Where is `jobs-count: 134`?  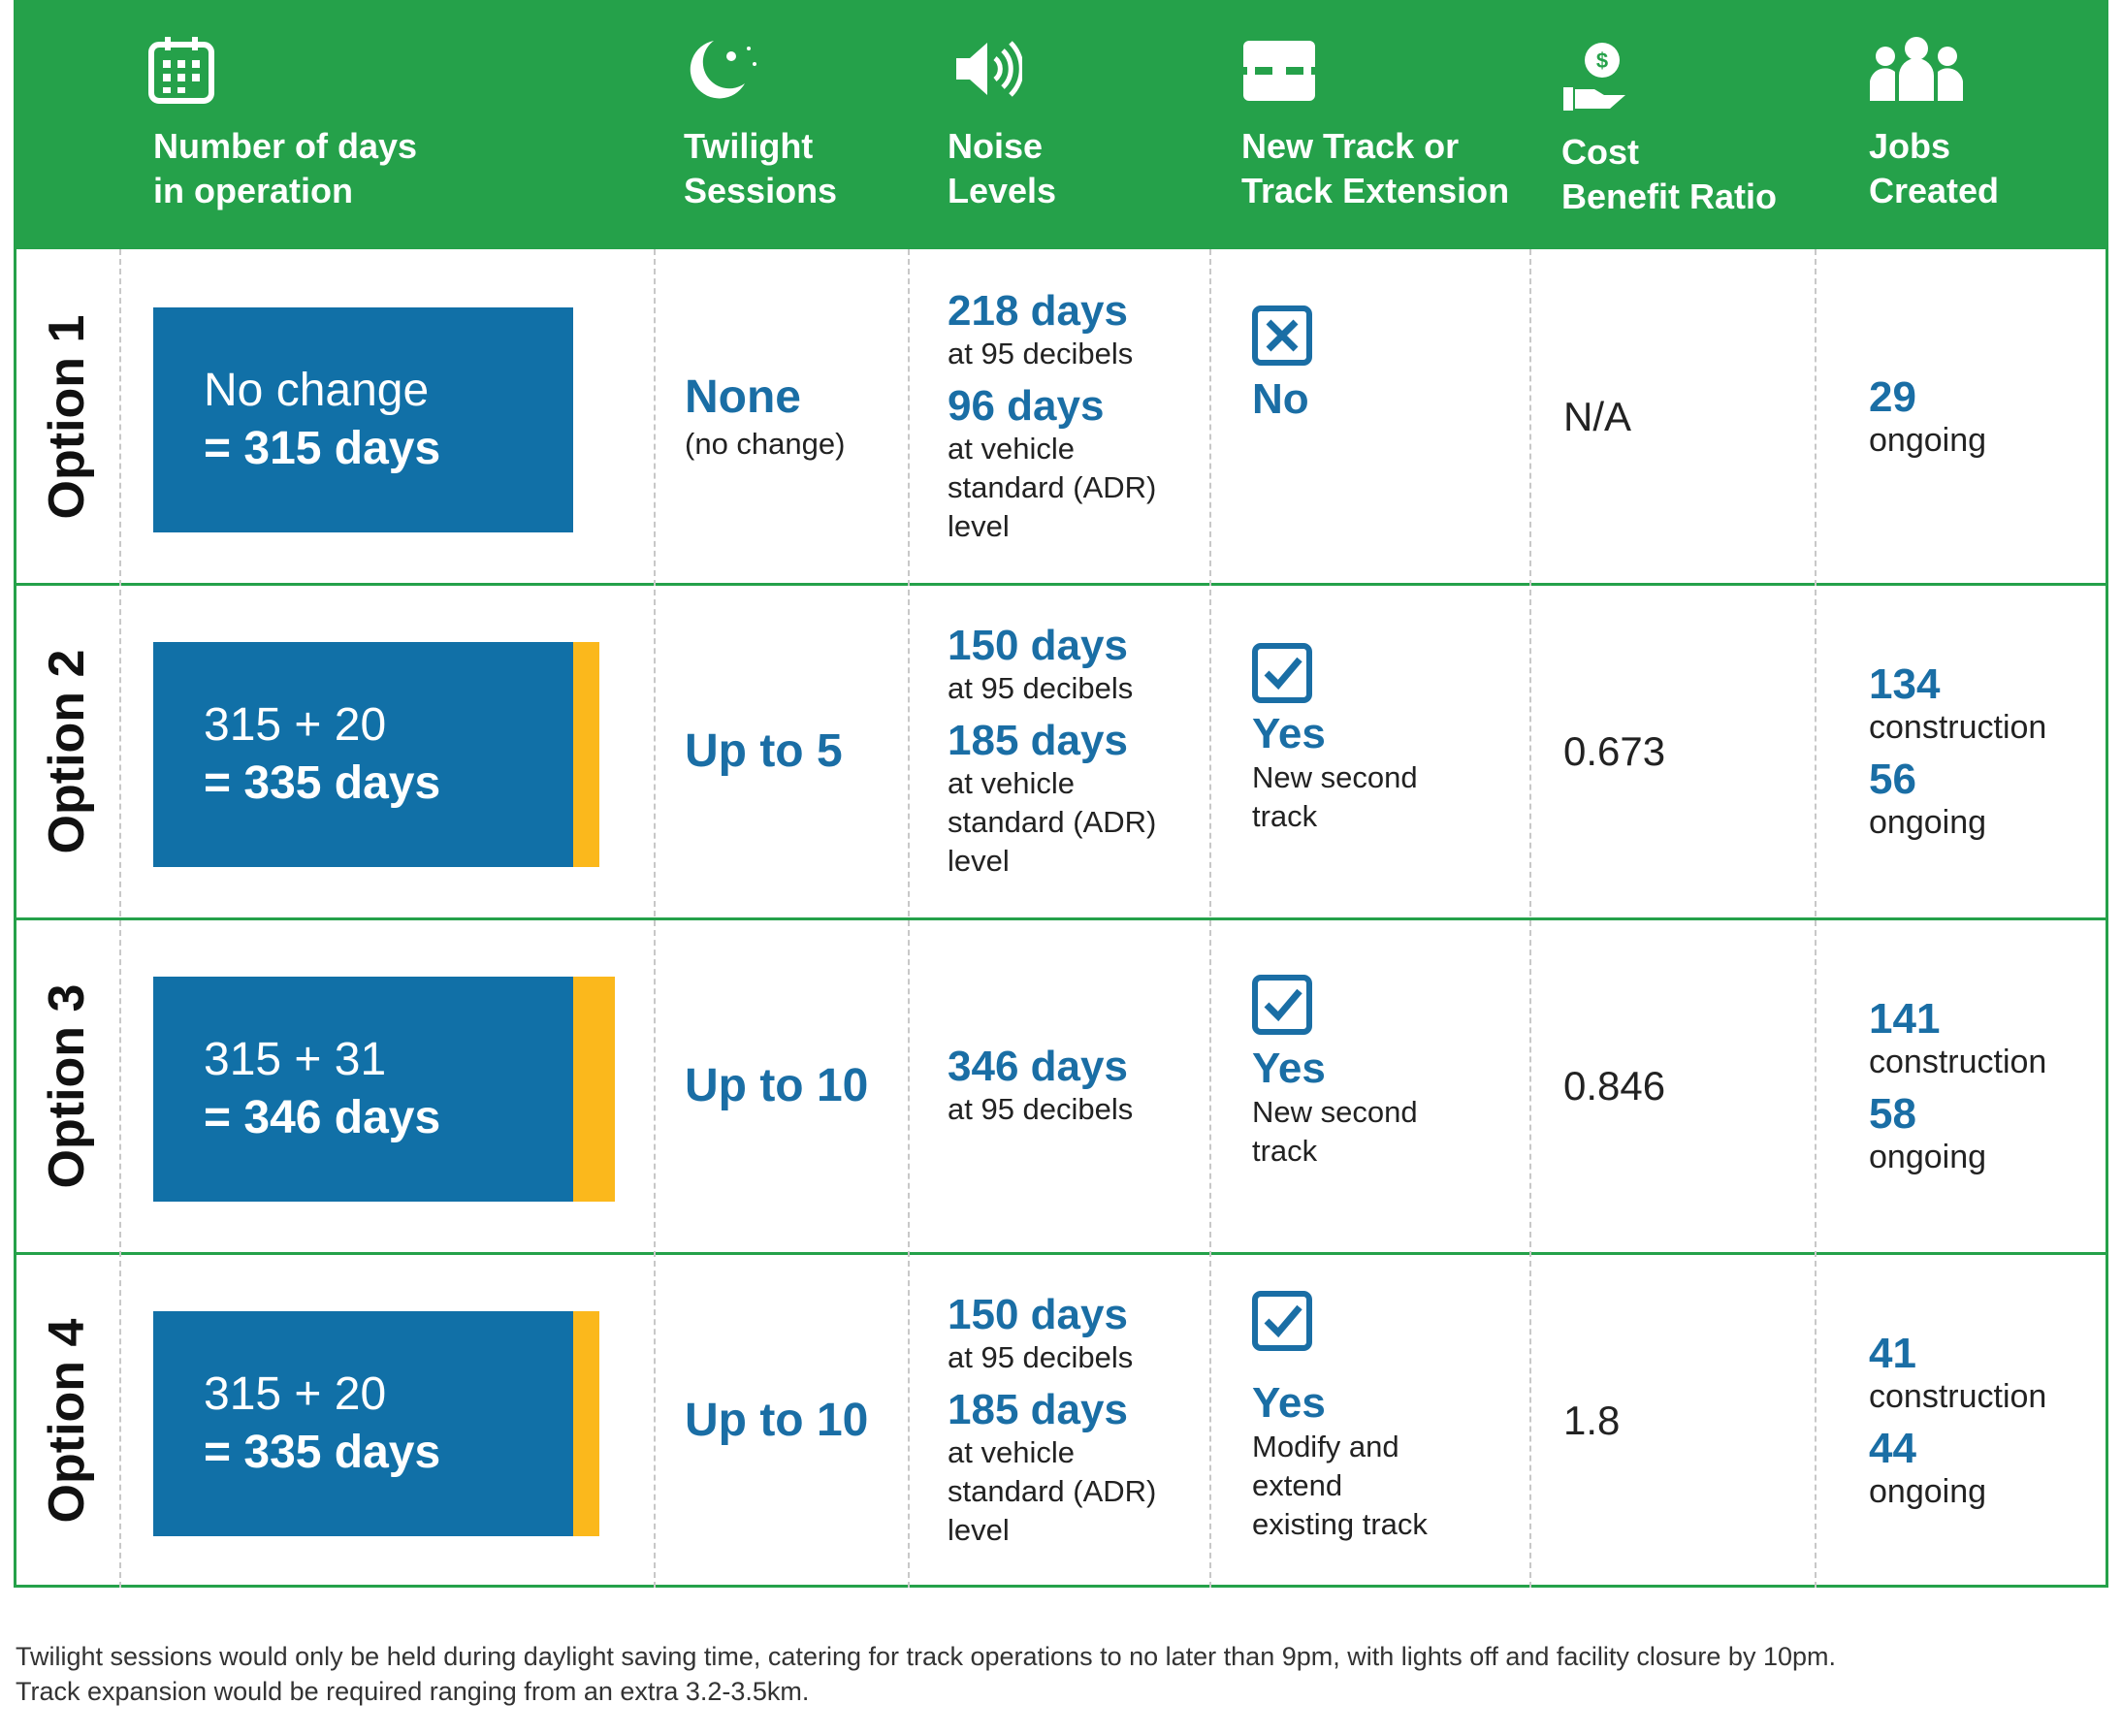
jobs-count: 134 is located at coordinates (1905, 683).